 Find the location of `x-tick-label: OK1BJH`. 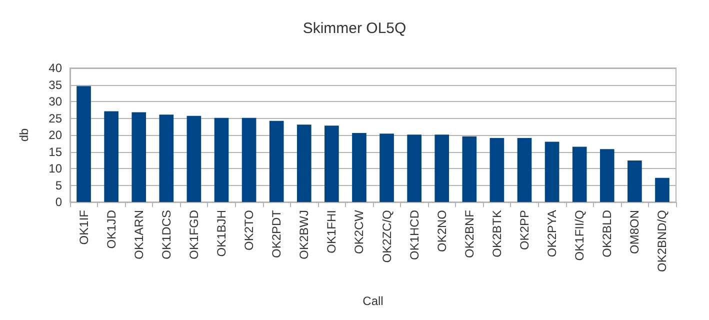

x-tick-label: OK1BJH is located at coordinates (221, 233).